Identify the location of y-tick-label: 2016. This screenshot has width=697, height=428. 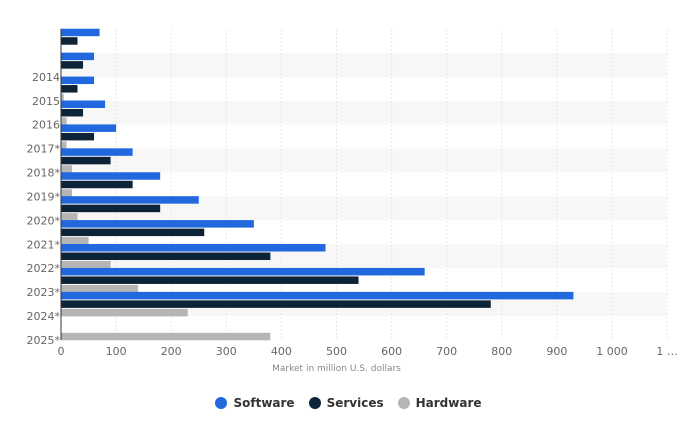
(46, 125).